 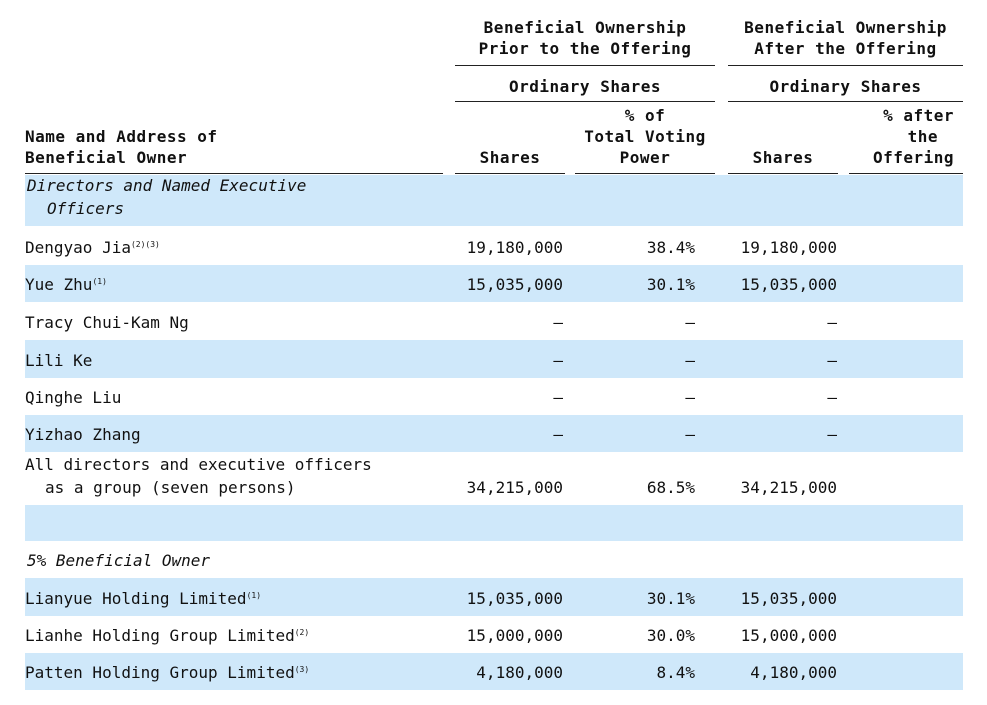 I want to click on table-row: Yizhao Zhang — — —, so click(x=494, y=433).